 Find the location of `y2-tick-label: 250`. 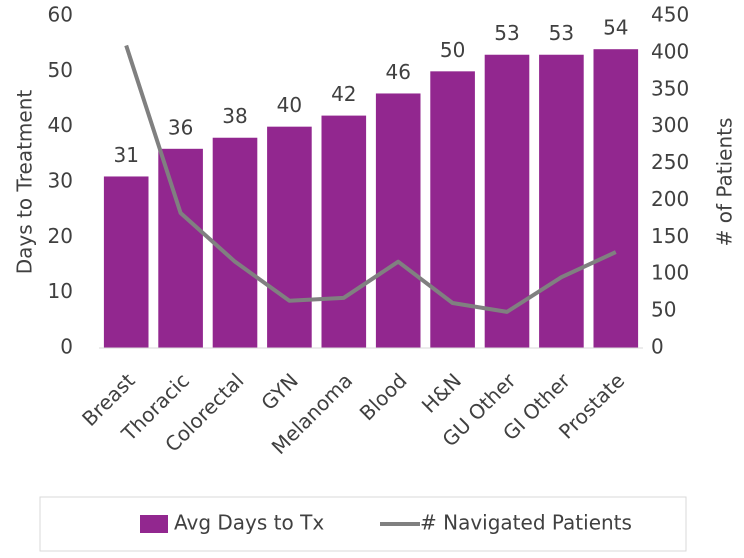

y2-tick-label: 250 is located at coordinates (670, 162).